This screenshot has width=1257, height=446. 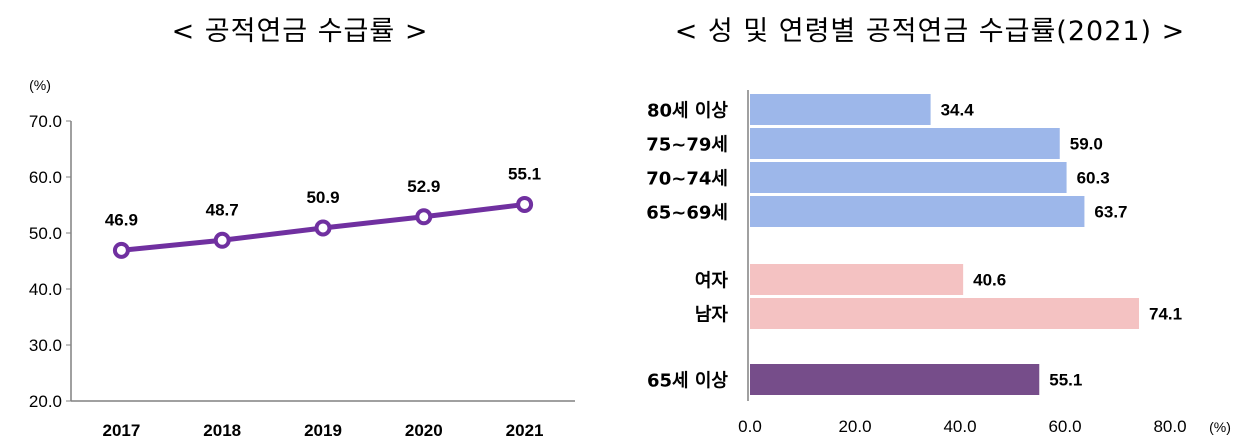 What do you see at coordinates (45, 121) in the screenshot?
I see `line-y-tick-label: 70.0` at bounding box center [45, 121].